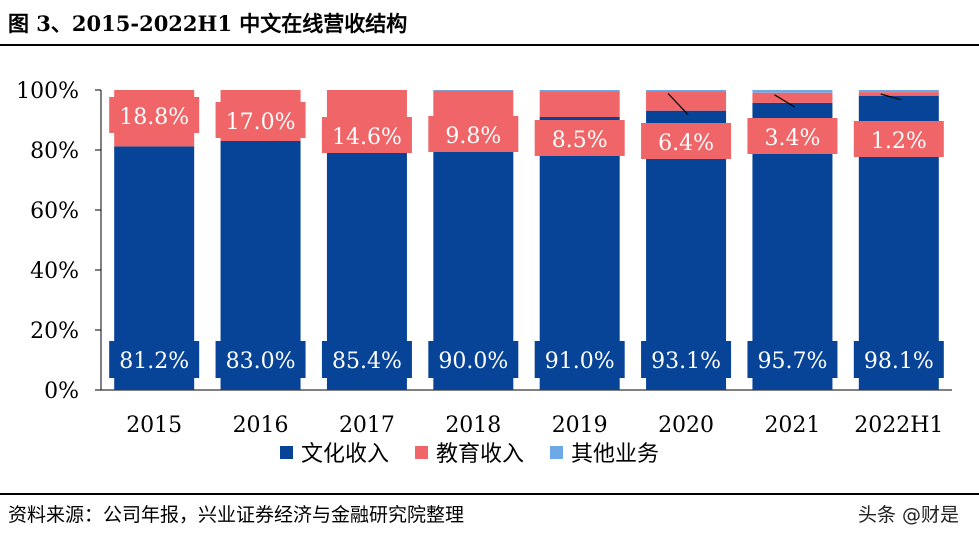  I want to click on legend-item-culture: 文化收入, so click(334, 452).